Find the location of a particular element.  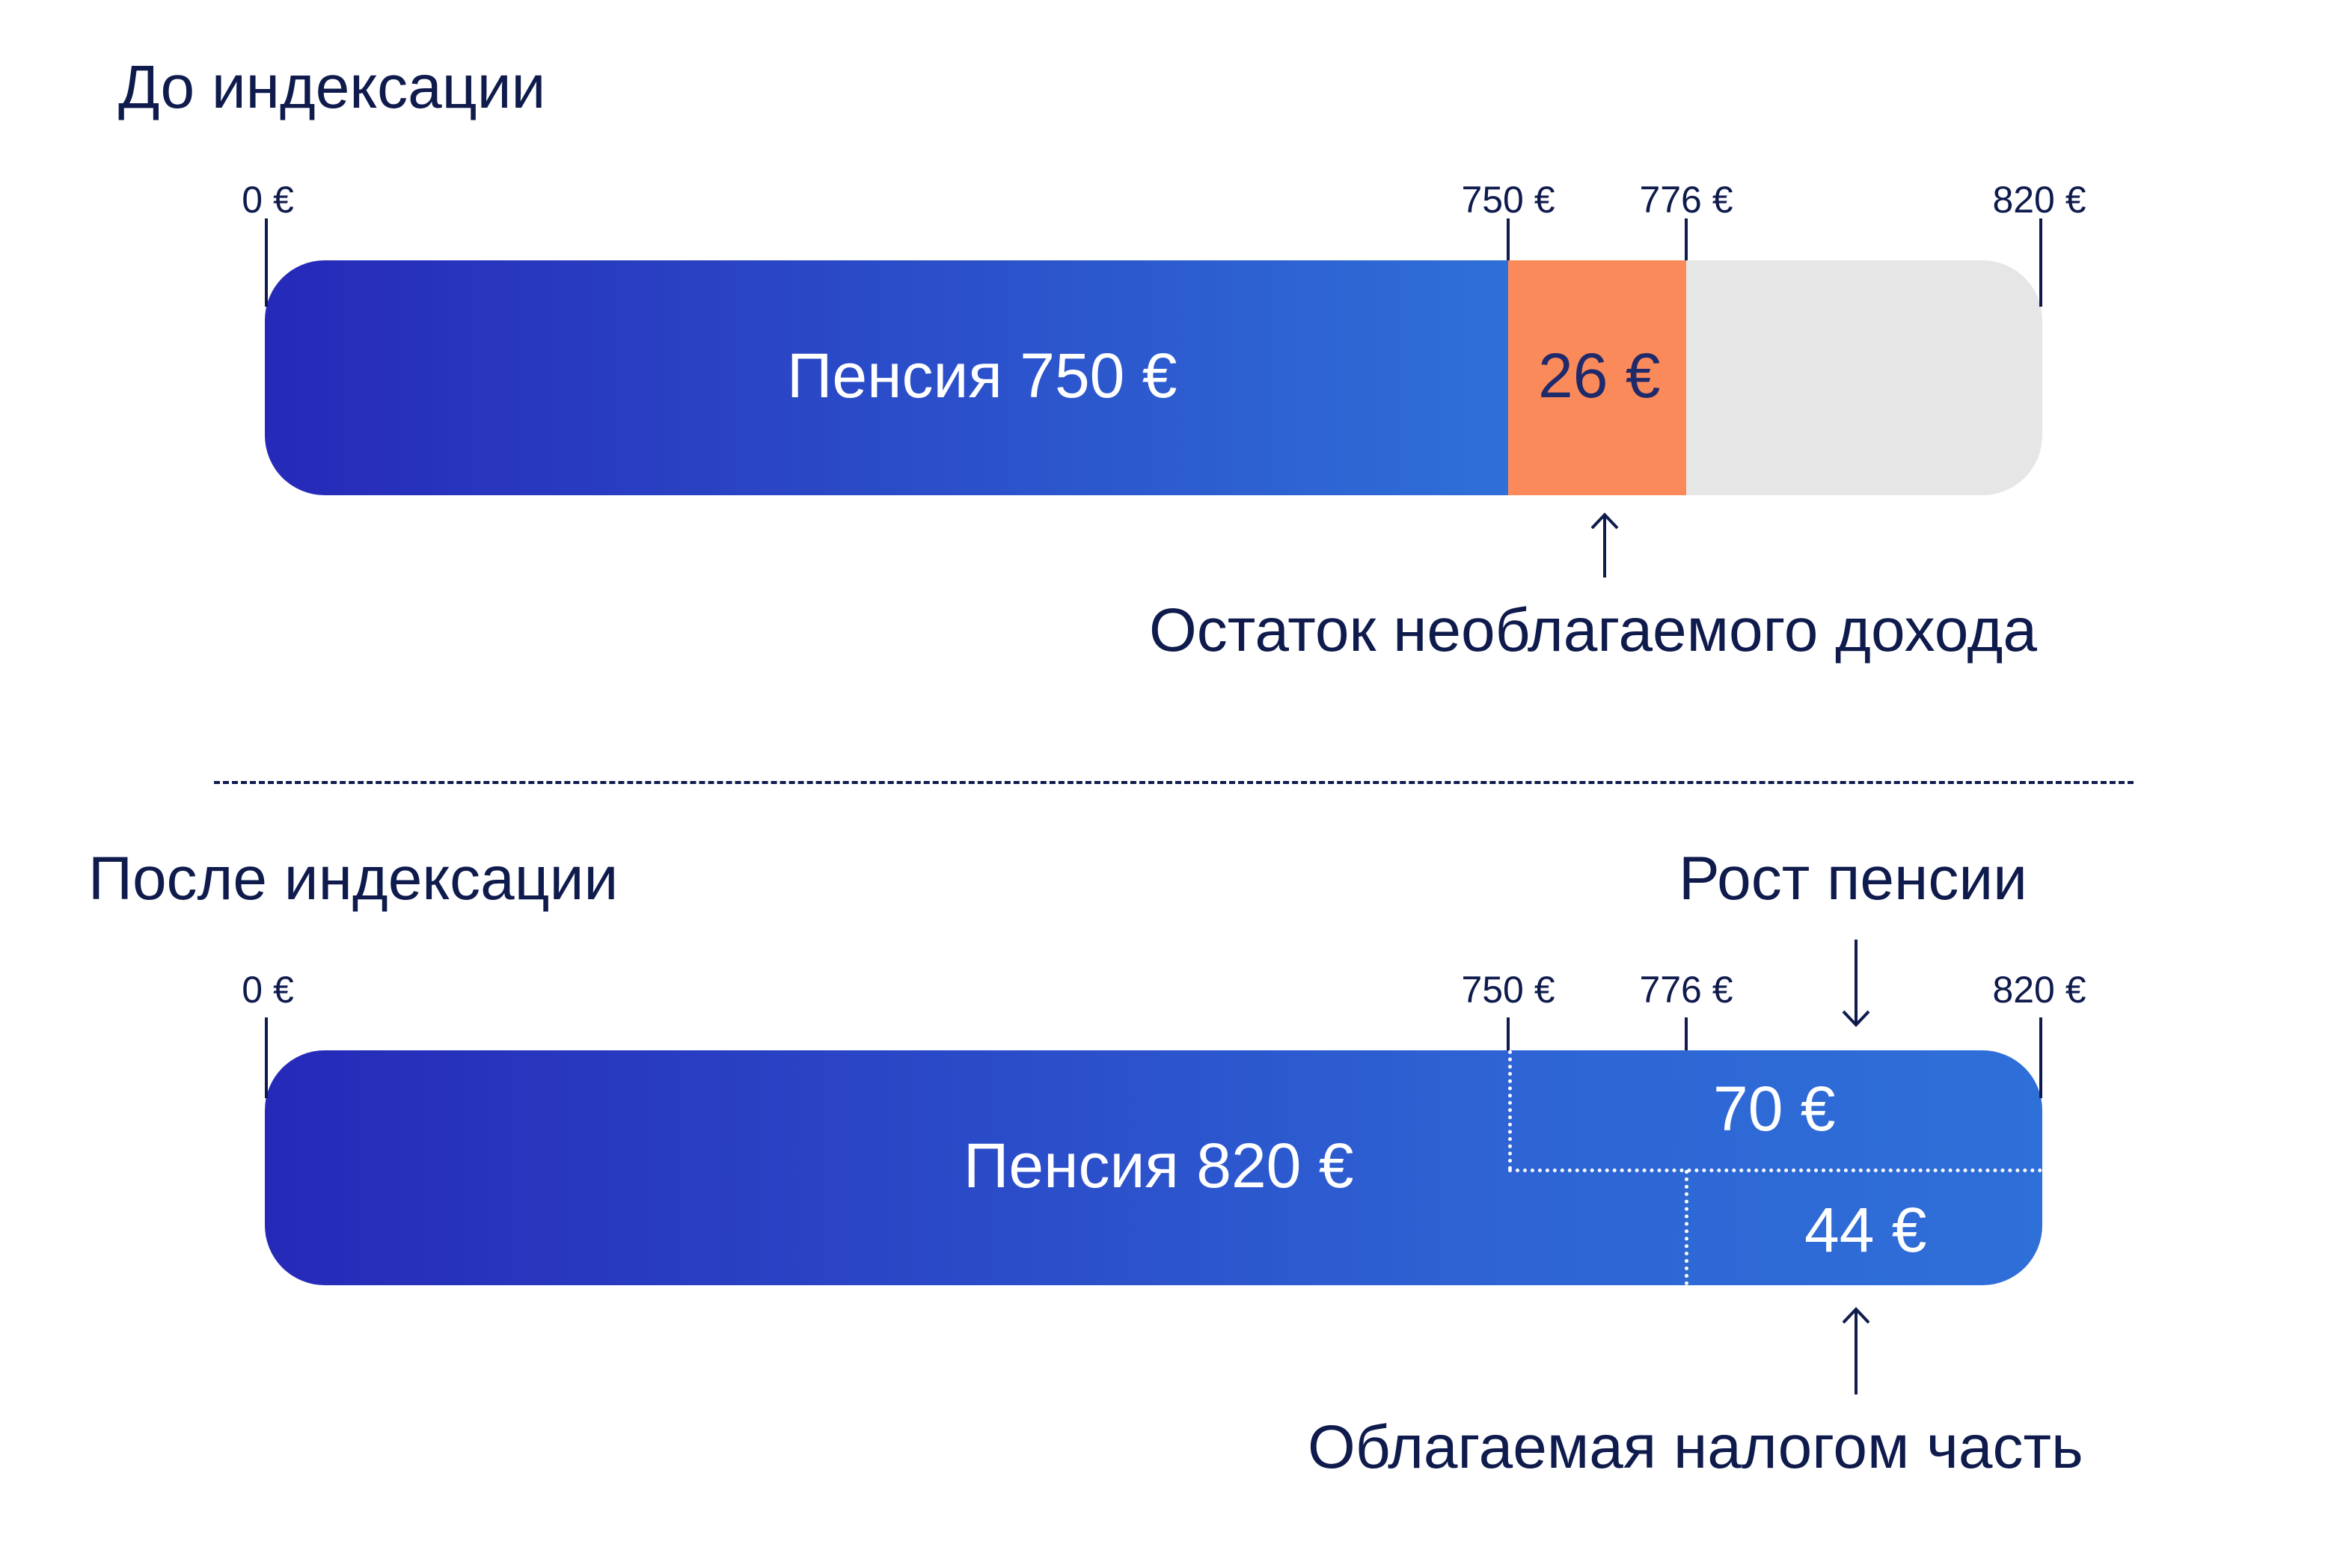

before-tick-label-750: 750 € is located at coordinates (1508, 200).